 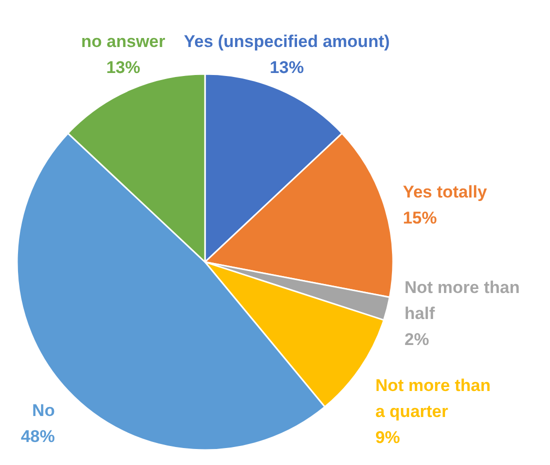 I want to click on data-label: 2%, so click(x=417, y=340).